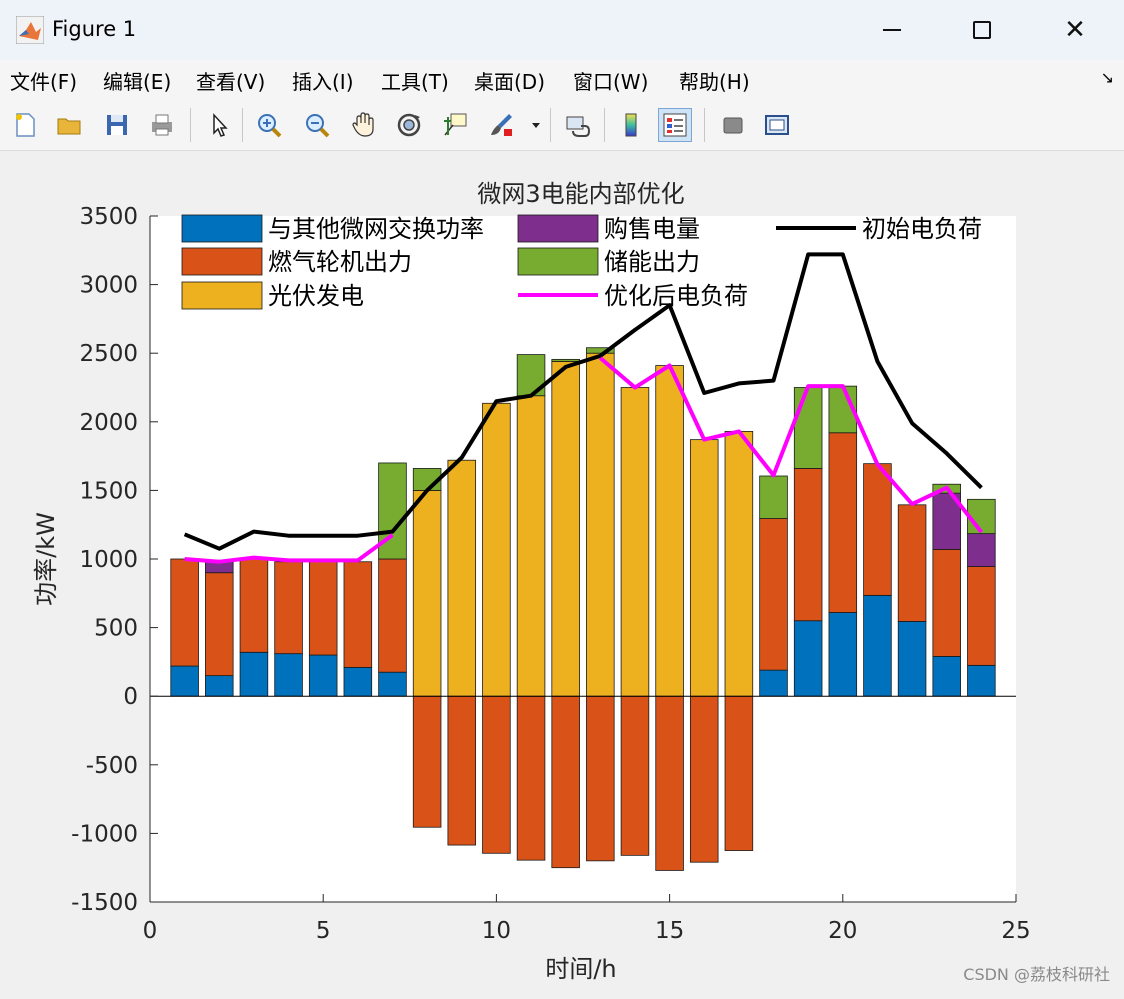 This screenshot has height=999, width=1124. What do you see at coordinates (30, 30) in the screenshot?
I see `matlab-logo-icon` at bounding box center [30, 30].